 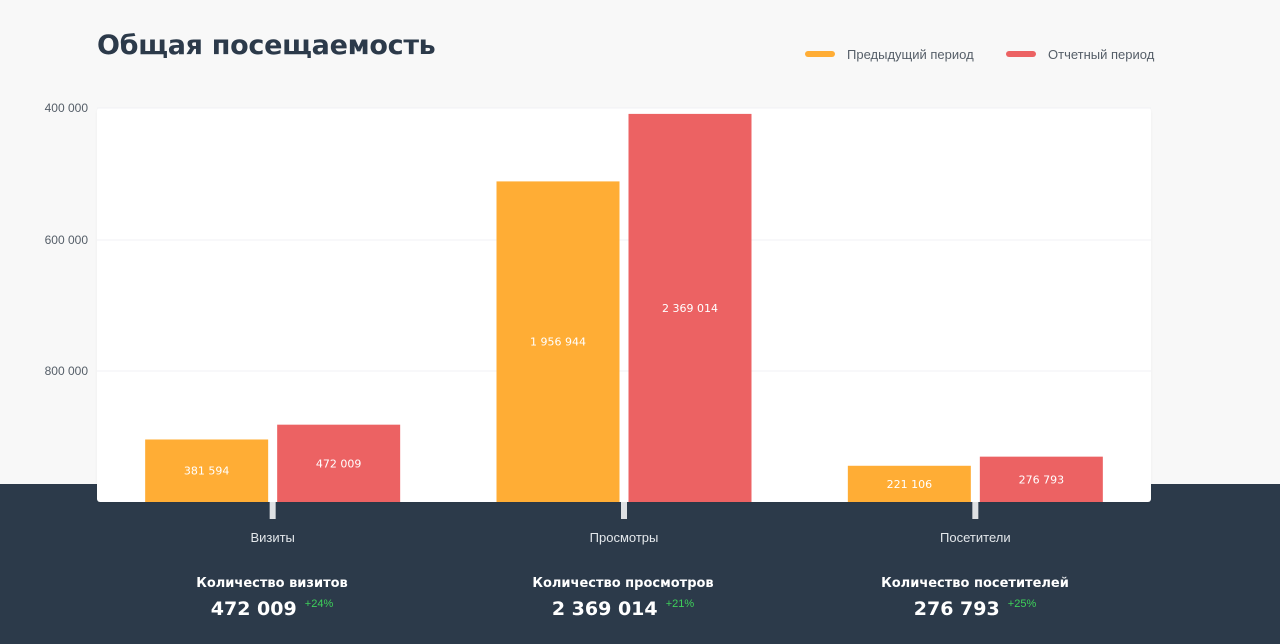 What do you see at coordinates (266, 45) in the screenshot?
I see `page-title: Общая посещаемость` at bounding box center [266, 45].